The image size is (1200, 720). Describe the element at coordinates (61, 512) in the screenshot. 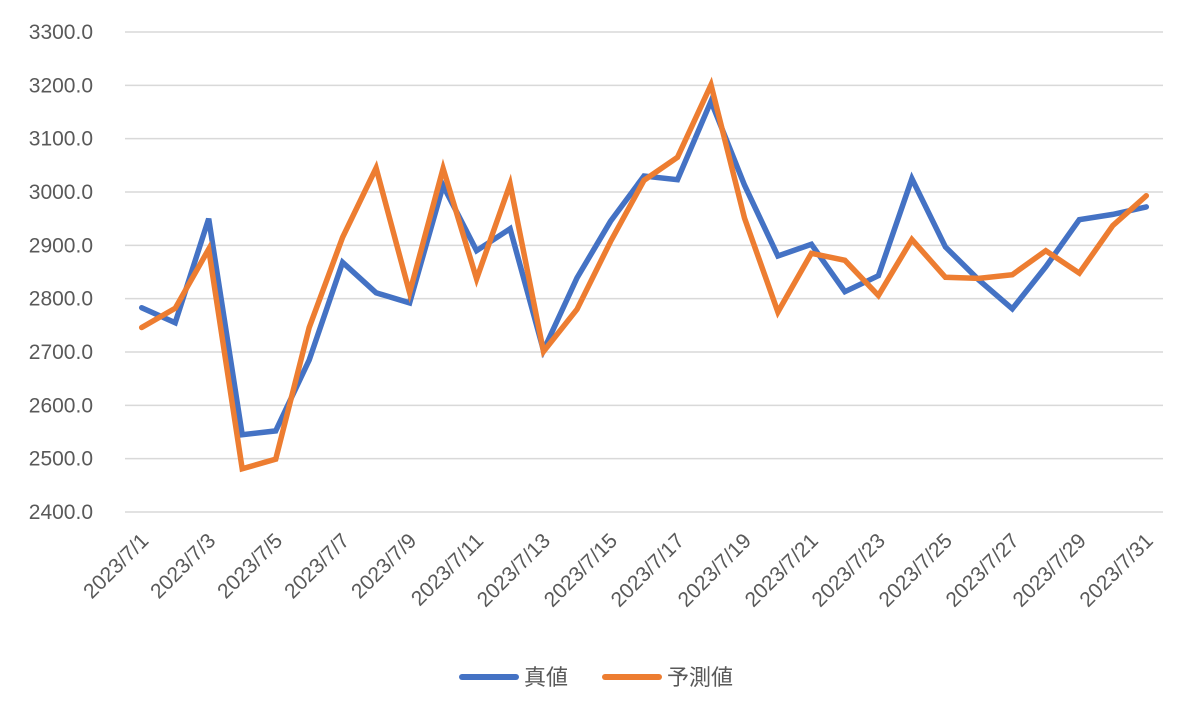

I see `y-tick-label-0: 2400.0` at that location.